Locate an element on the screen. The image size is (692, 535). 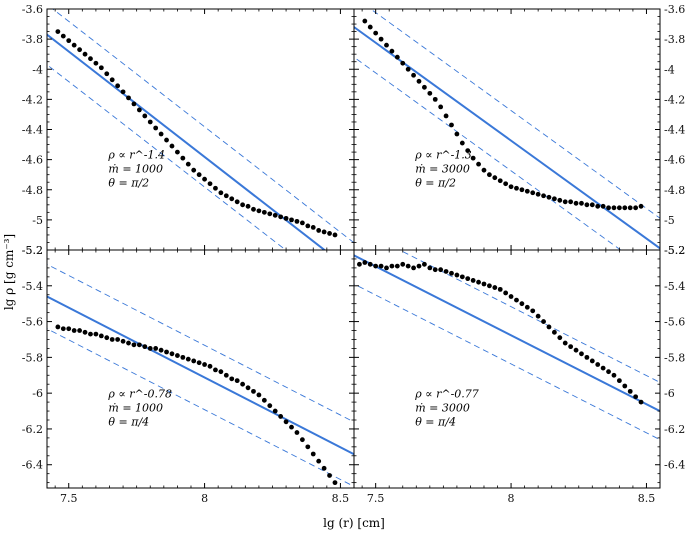
y-tick-label: -4.6 is located at coordinates (32, 160).